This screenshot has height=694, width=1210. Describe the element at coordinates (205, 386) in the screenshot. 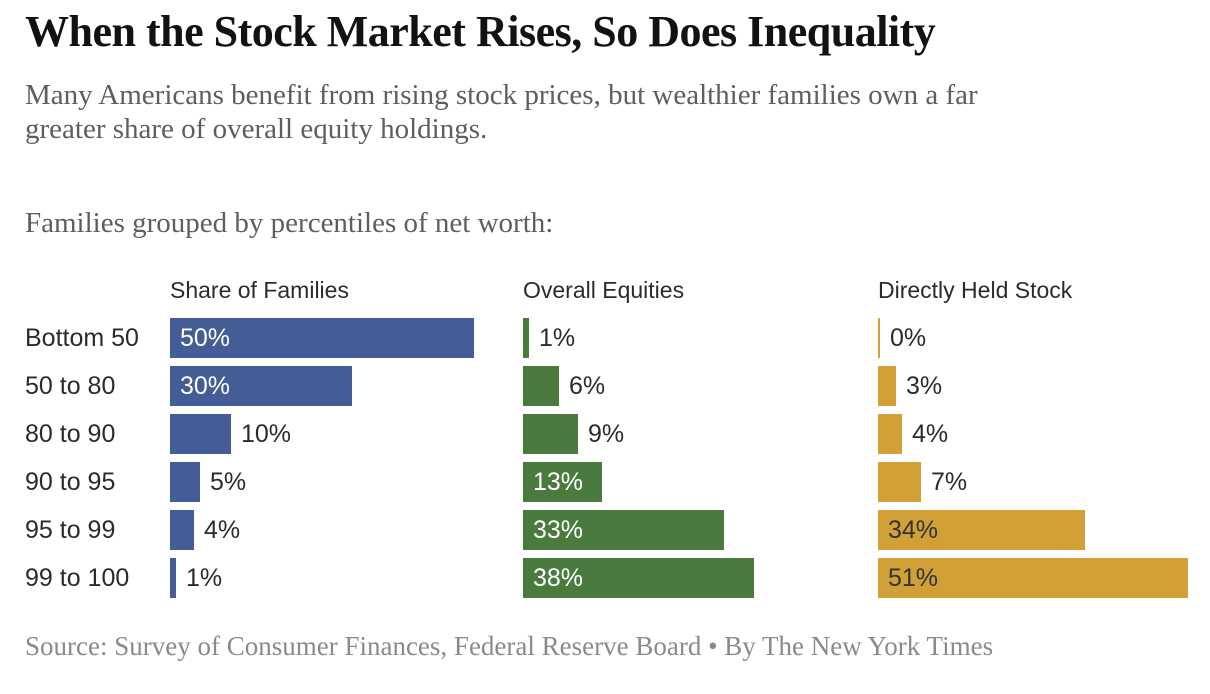

I see `bar-value-label-share-of-families-50-to-80: 30%` at that location.